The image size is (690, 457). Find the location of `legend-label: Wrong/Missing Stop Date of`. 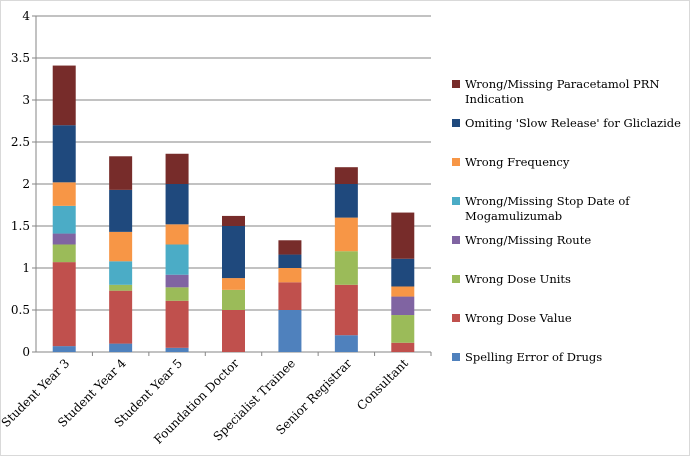

legend-label: Wrong/Missing Stop Date of is located at coordinates (547, 201).